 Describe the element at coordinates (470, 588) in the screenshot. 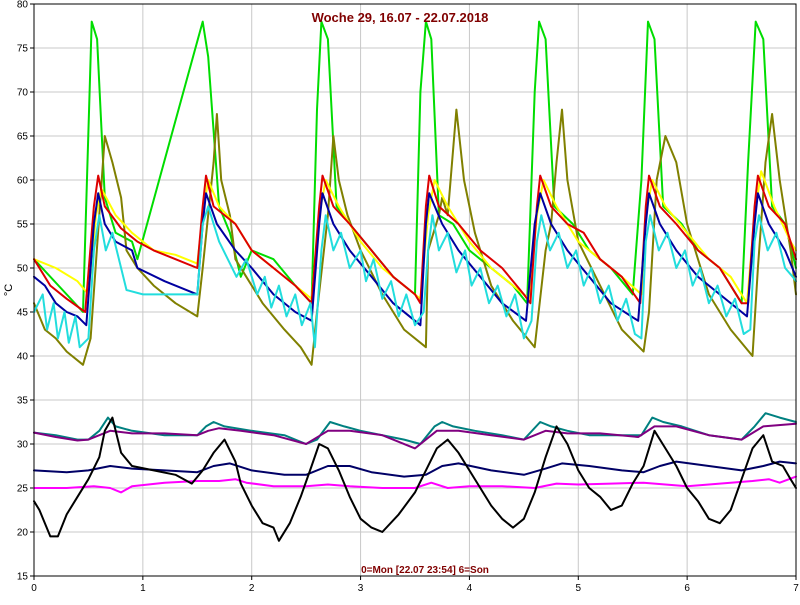

I see `x-tick-label: 4` at that location.